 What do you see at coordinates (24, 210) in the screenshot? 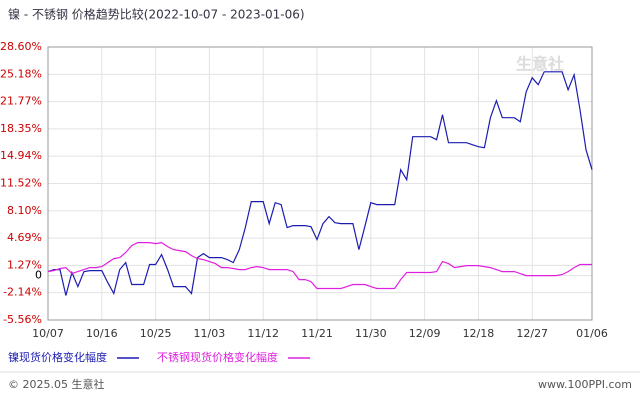
I see `y-tick-label: 8.10%` at bounding box center [24, 210].